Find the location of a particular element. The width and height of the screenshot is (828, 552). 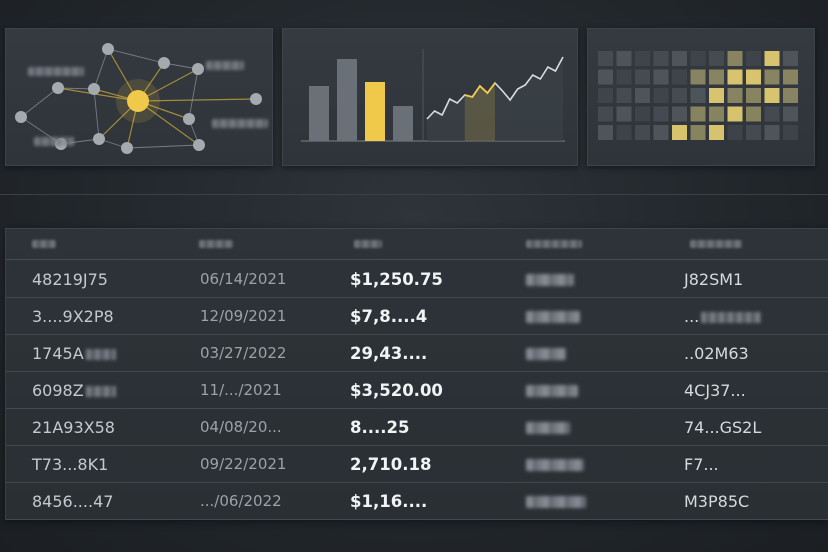

column-header-masked is located at coordinates (554, 244).